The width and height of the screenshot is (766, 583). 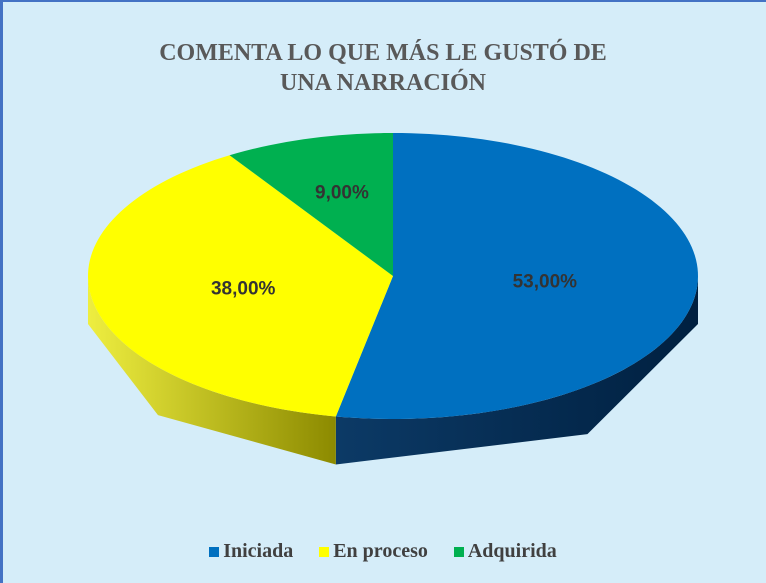 I want to click on slice-side, so click(x=212, y=370).